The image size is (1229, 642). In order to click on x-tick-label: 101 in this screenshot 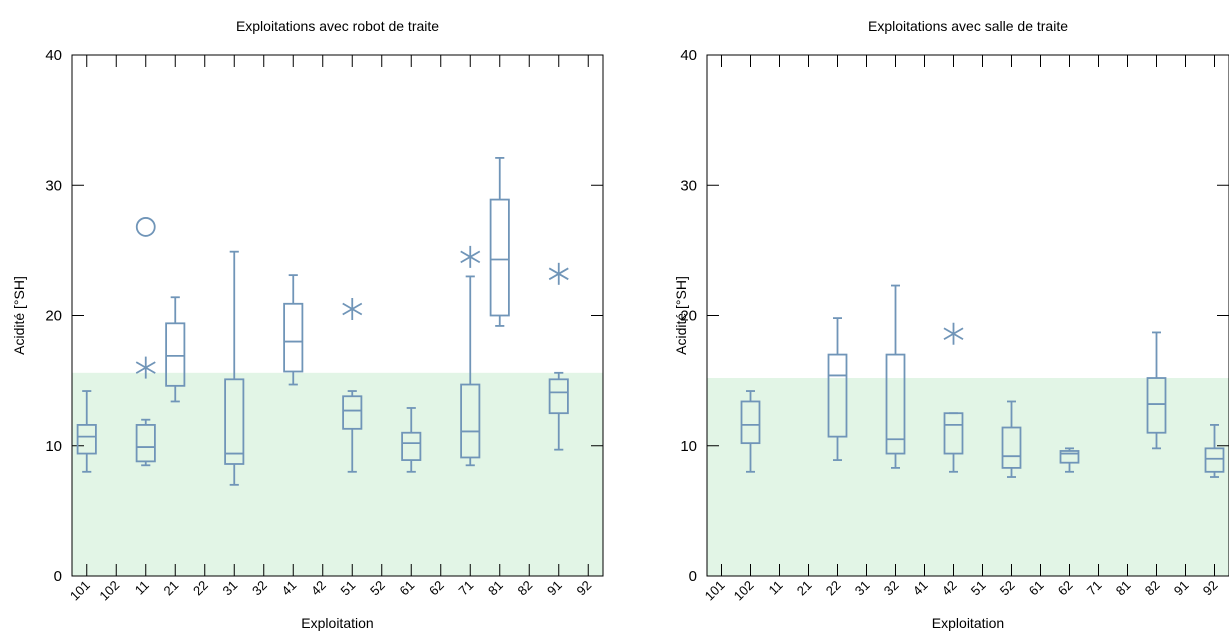, I will do `click(715, 591)`.